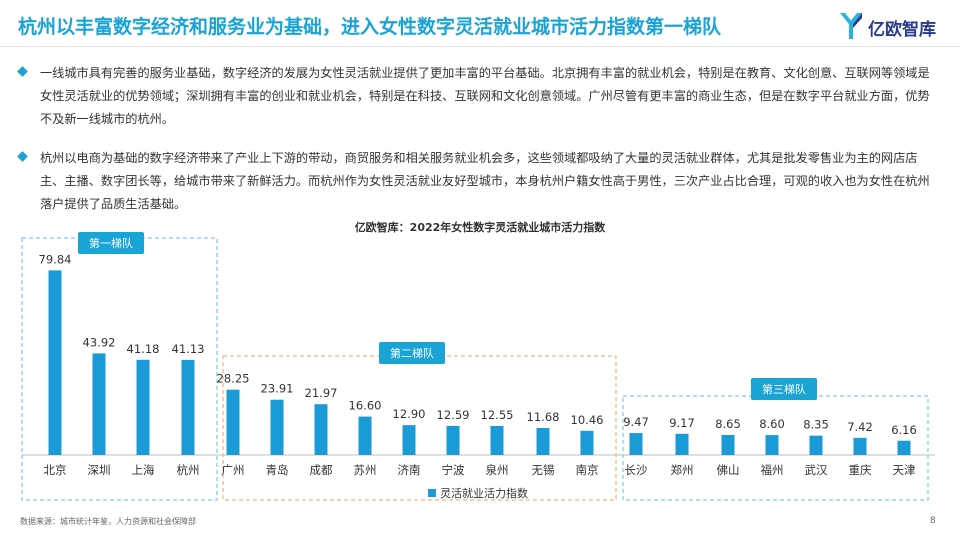  Describe the element at coordinates (55, 362) in the screenshot. I see `bar-北京` at that location.